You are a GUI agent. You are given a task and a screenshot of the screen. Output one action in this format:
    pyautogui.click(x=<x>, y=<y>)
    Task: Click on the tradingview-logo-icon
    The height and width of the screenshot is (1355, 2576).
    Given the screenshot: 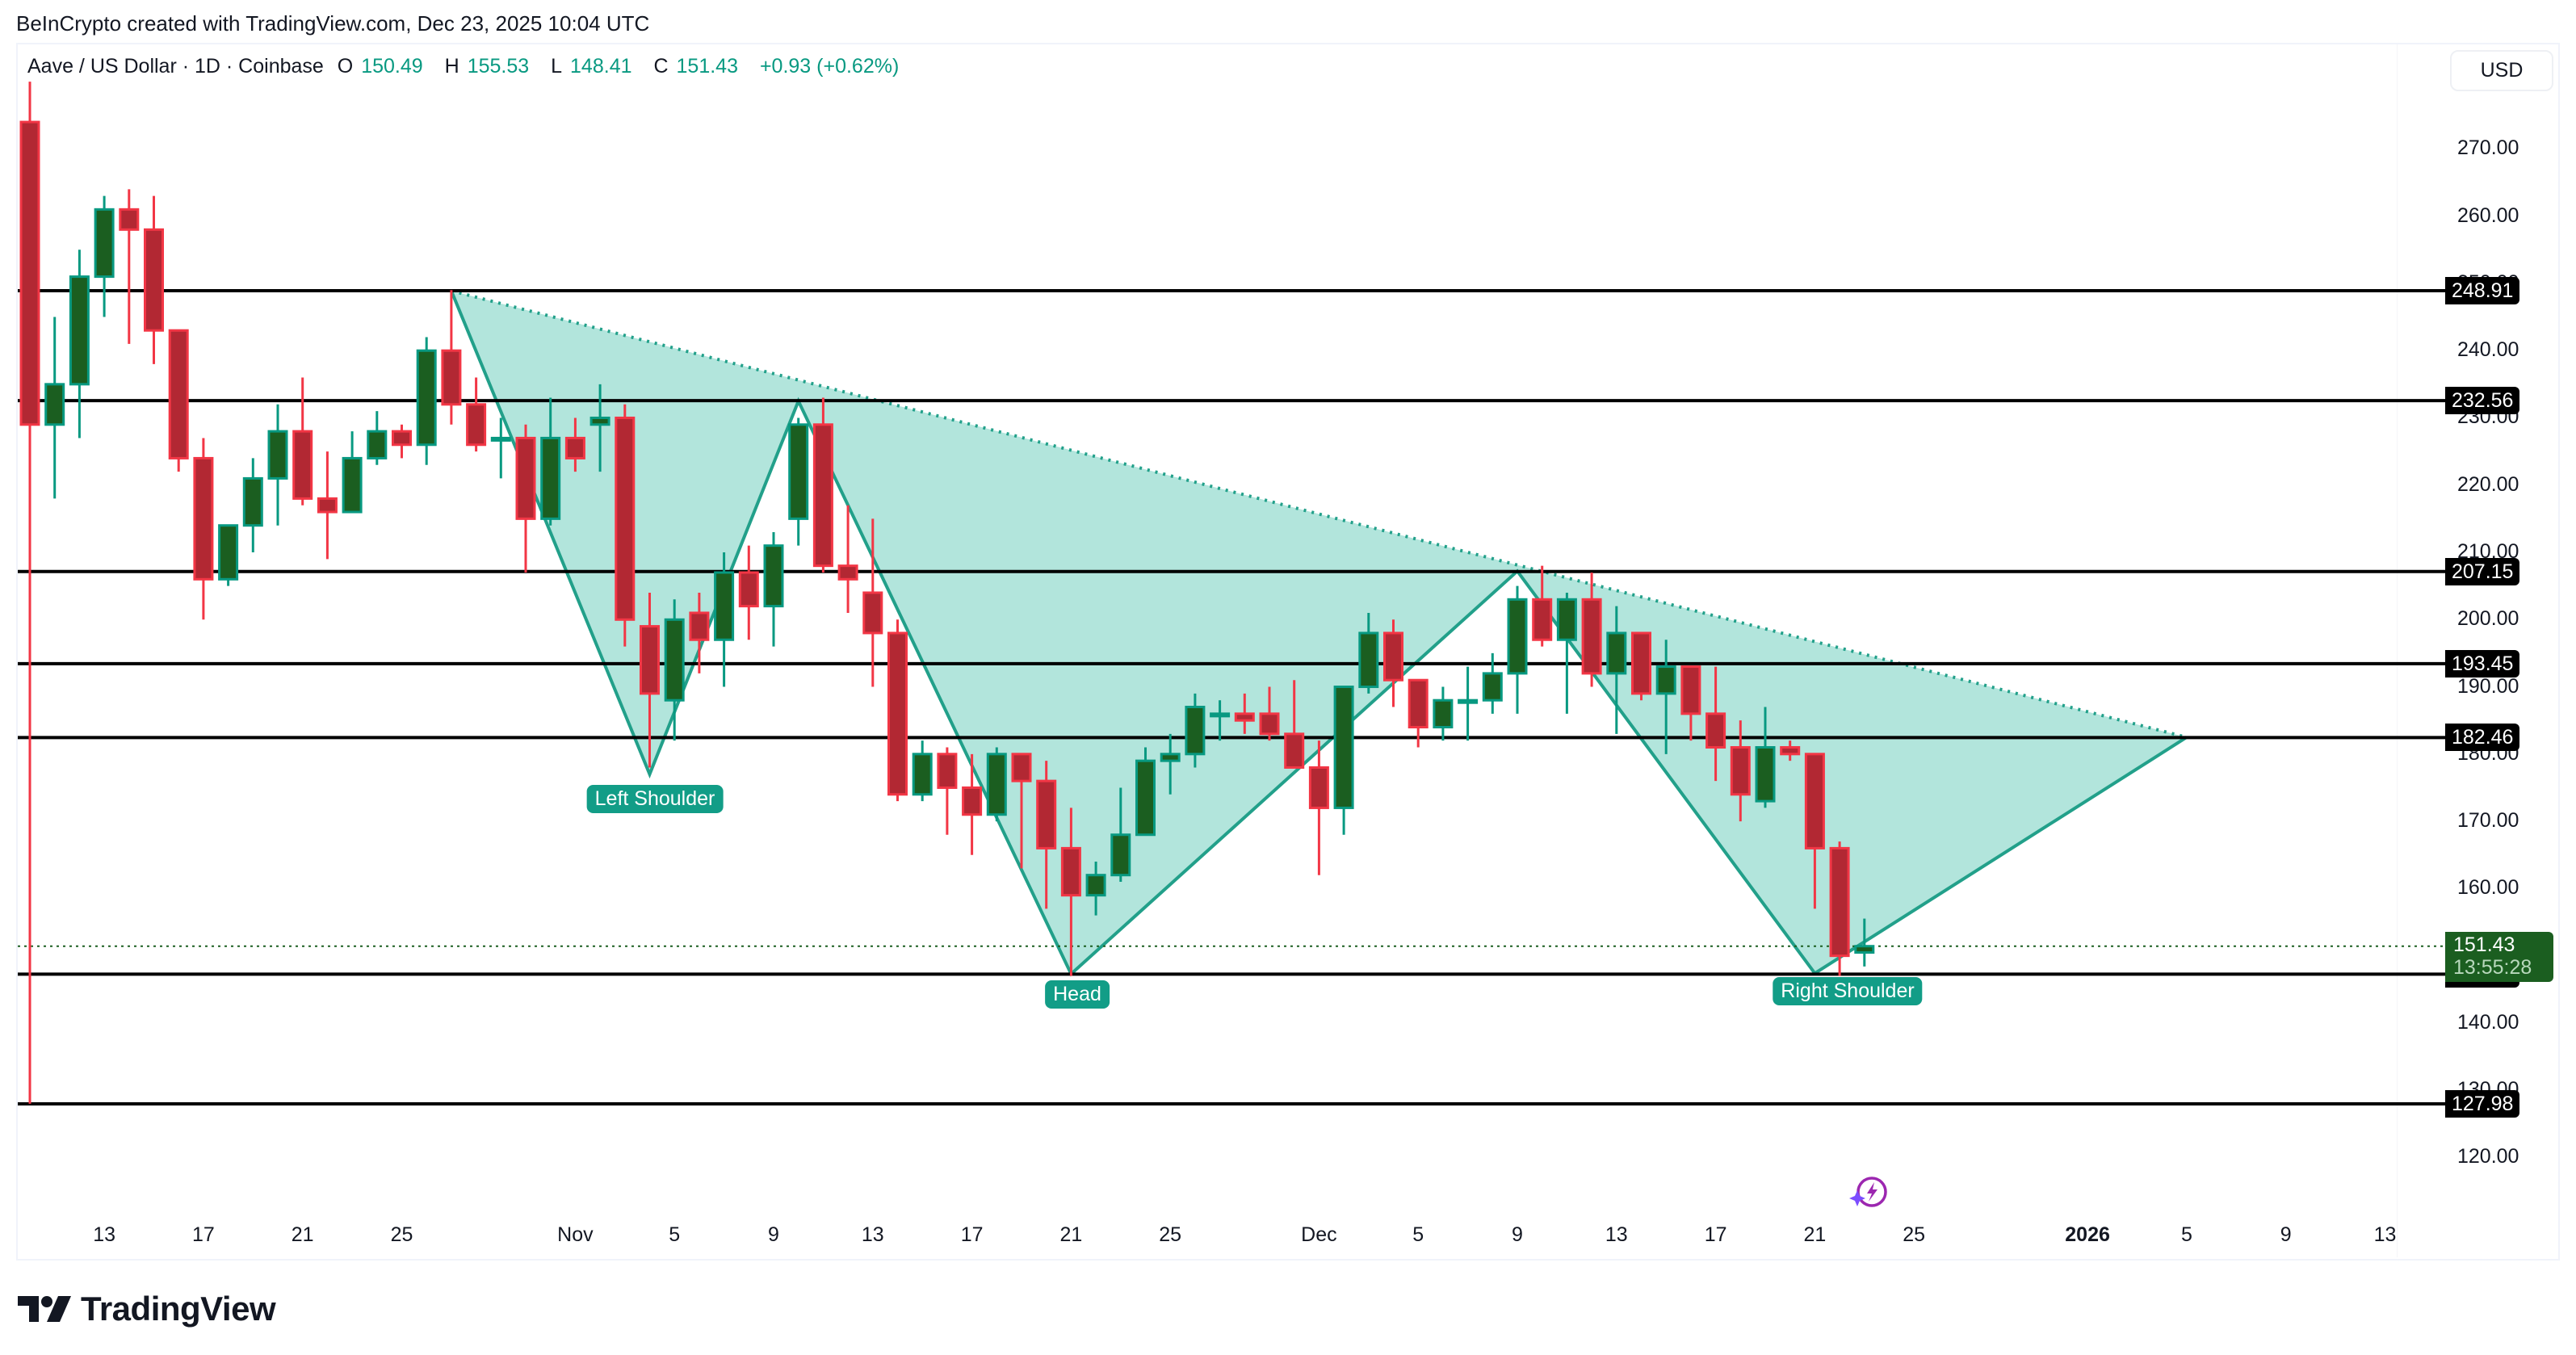 What is the action you would take?
    pyautogui.click(x=44, y=1309)
    